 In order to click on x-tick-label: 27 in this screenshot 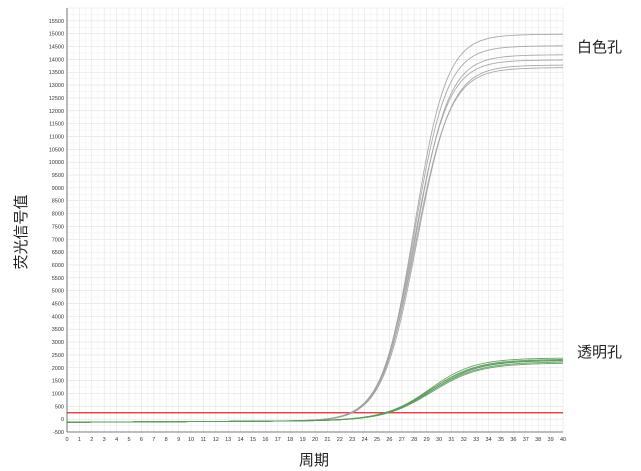, I will do `click(402, 440)`.